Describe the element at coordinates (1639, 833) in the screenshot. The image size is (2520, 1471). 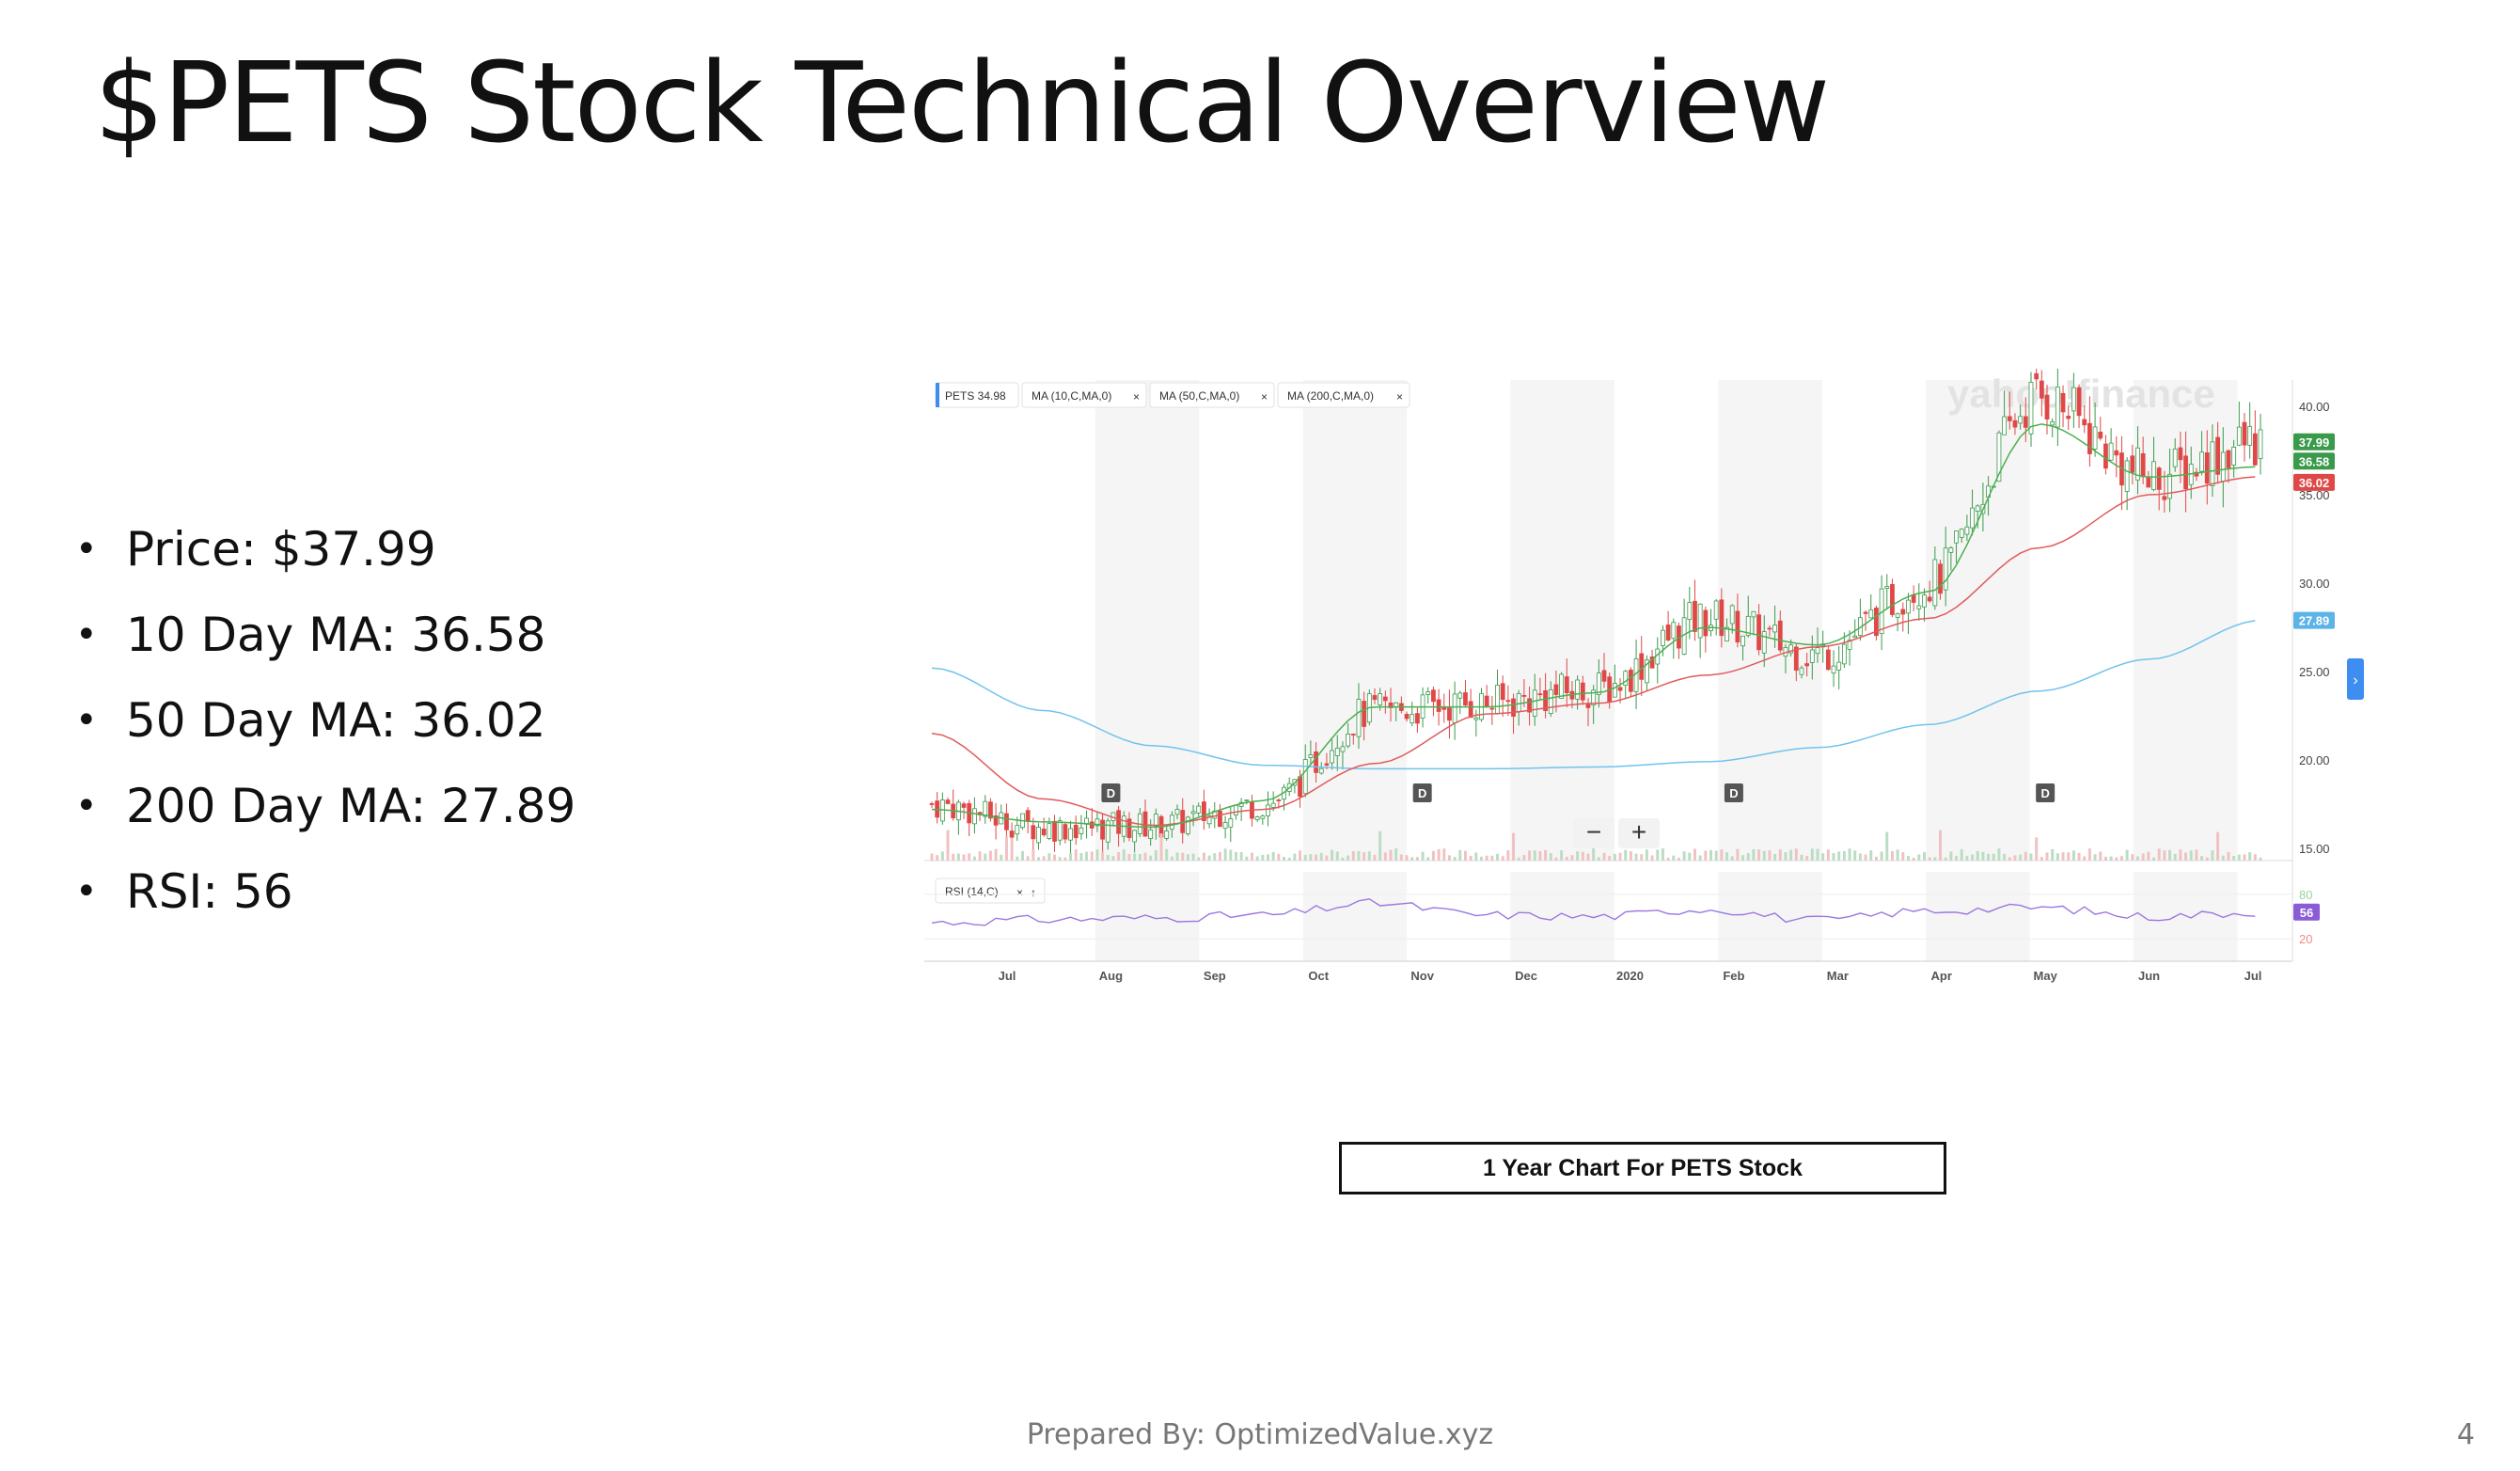
I see `zoom-in-button` at that location.